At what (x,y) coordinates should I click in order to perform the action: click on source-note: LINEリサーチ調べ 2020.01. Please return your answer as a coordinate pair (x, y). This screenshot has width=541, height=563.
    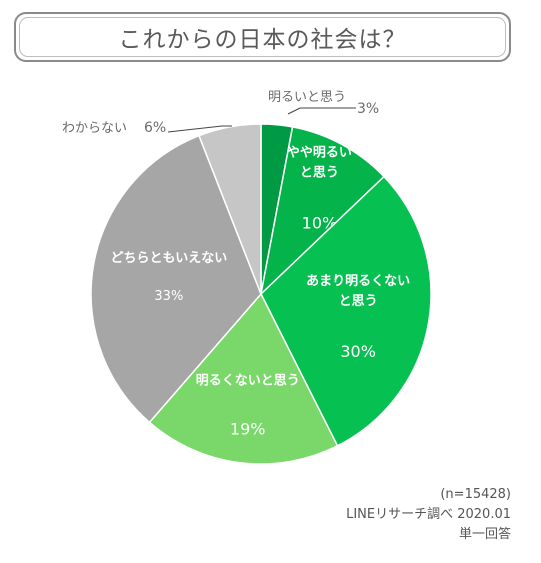
    Looking at the image, I should click on (428, 514).